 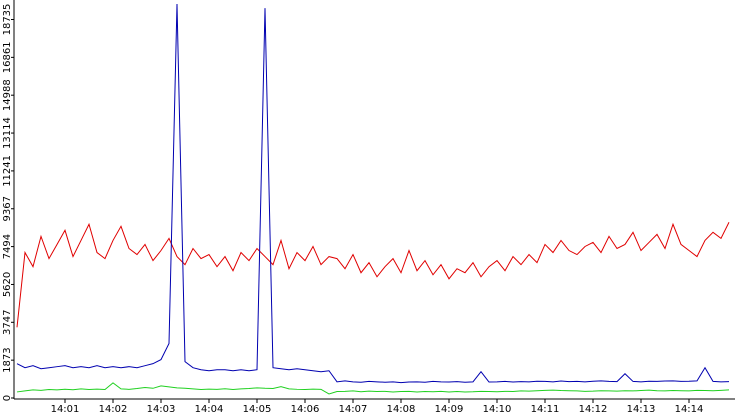 I want to click on x-tick-label: 14:02, so click(x=113, y=409).